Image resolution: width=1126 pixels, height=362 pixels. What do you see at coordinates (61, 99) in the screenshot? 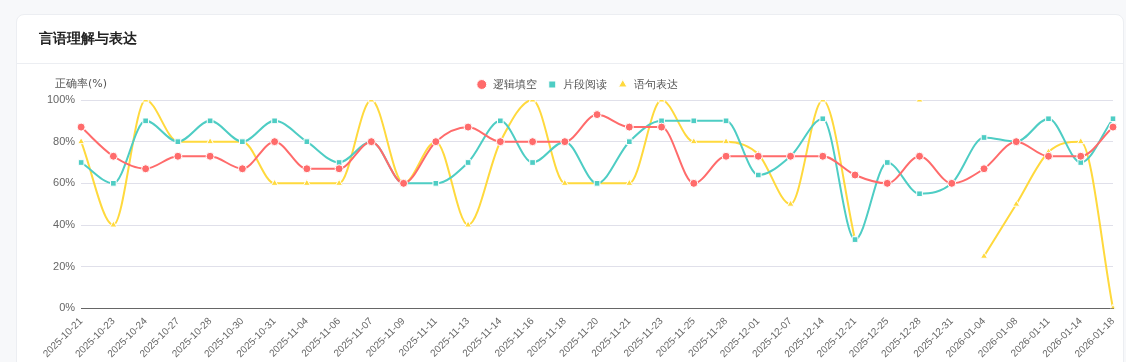
I see `y-tick-label: 100%` at bounding box center [61, 99].